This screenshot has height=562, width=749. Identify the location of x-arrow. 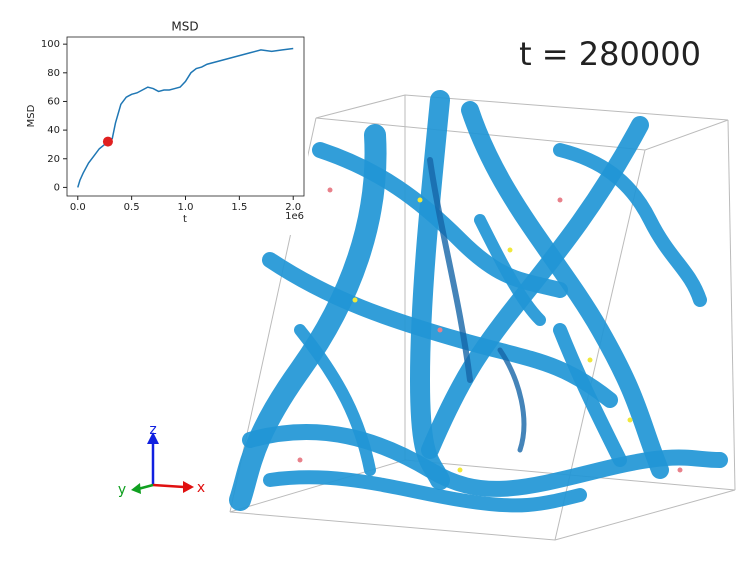
(168, 486).